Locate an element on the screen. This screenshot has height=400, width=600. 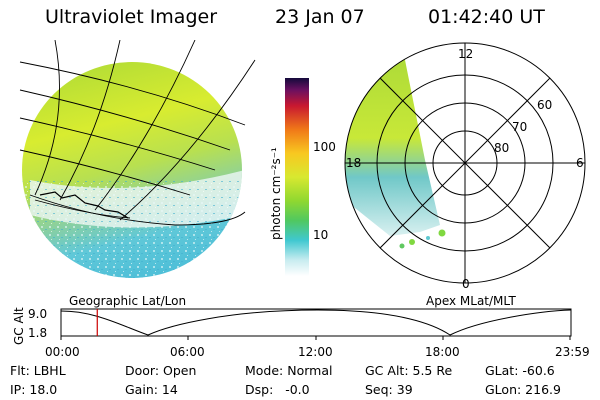
orbit-x-tick-1: 06:00 is located at coordinates (187, 352).